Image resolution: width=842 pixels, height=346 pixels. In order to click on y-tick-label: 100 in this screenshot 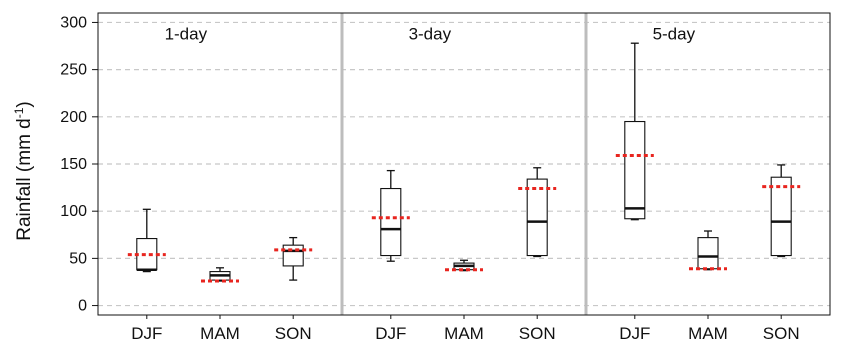, I will do `click(73, 211)`.